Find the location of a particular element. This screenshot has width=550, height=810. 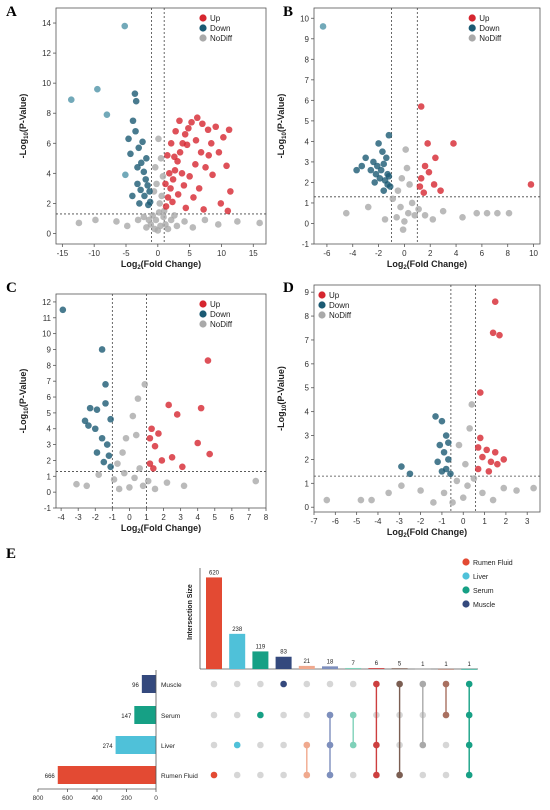

legend-marker-down is located at coordinates (203, 314).